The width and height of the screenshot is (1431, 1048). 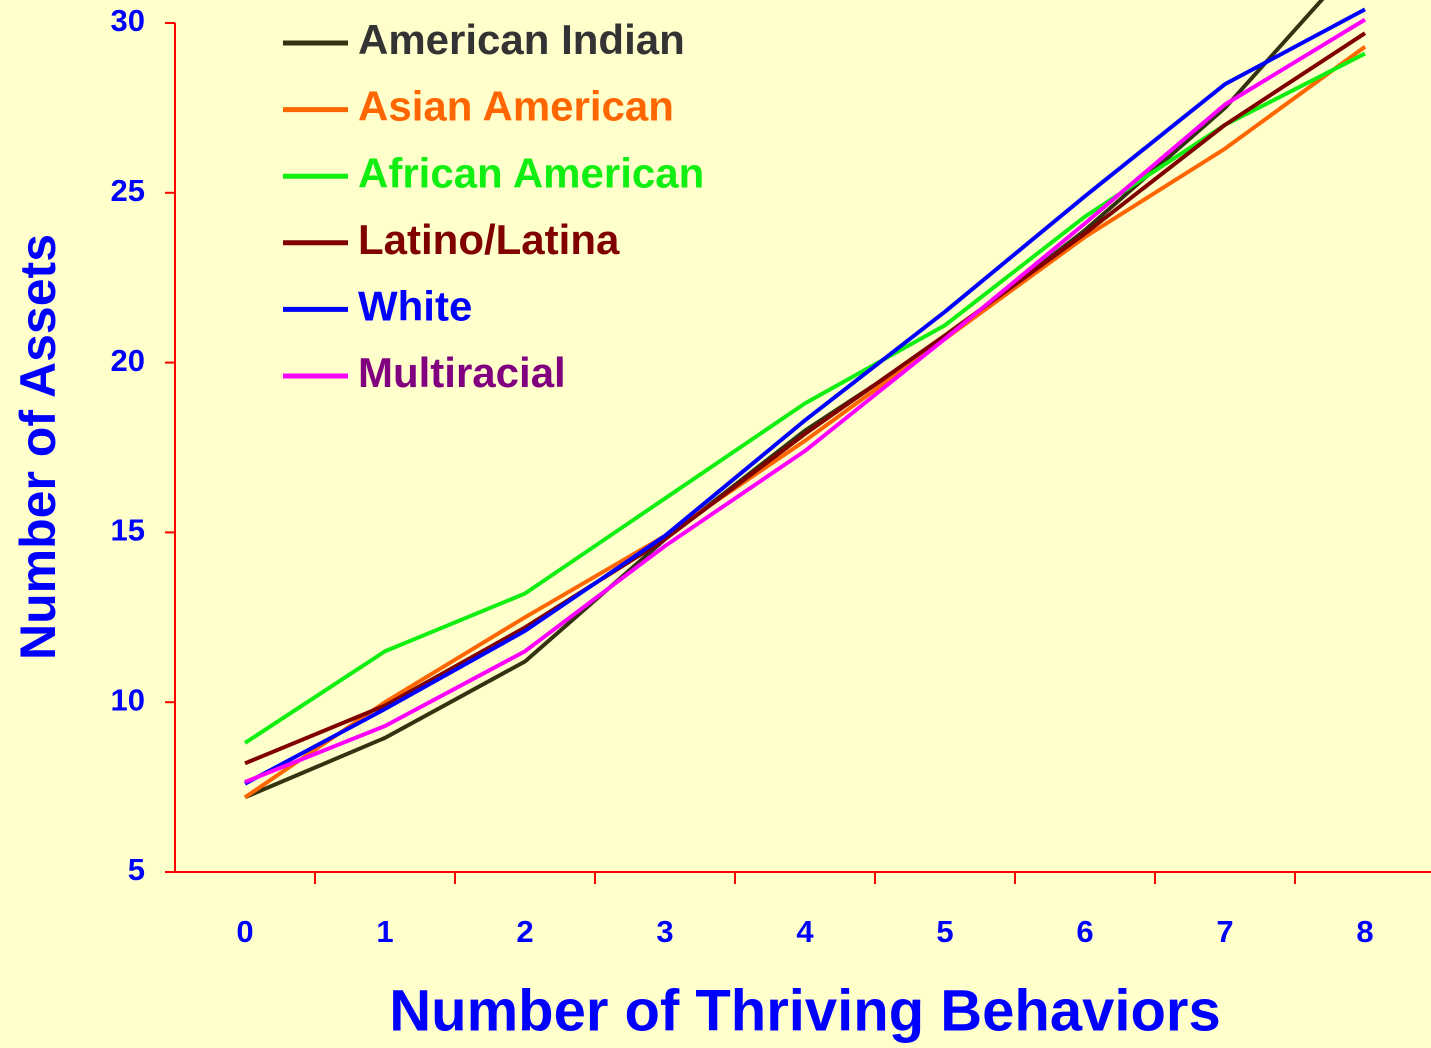 What do you see at coordinates (489, 239) in the screenshot?
I see `legend-label: Latino/Latina` at bounding box center [489, 239].